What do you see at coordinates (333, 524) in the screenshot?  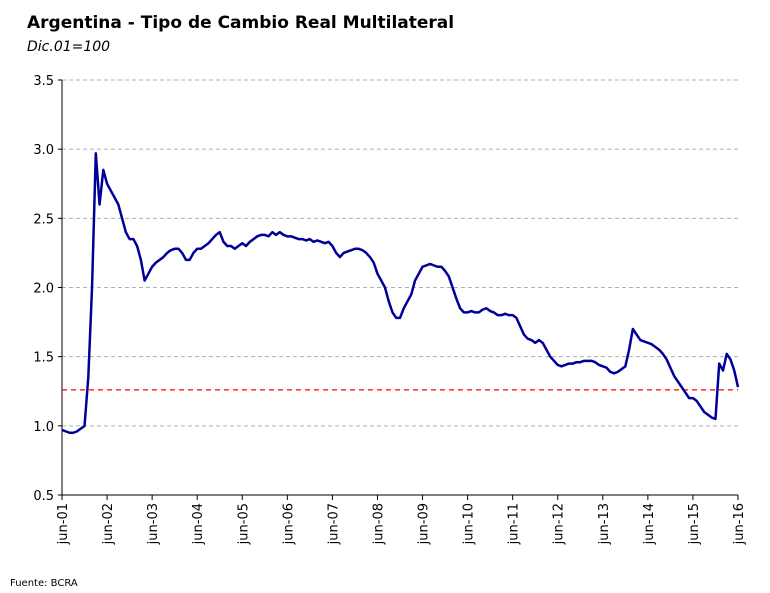 I see `x-tick-label: jun-07` at bounding box center [333, 524].